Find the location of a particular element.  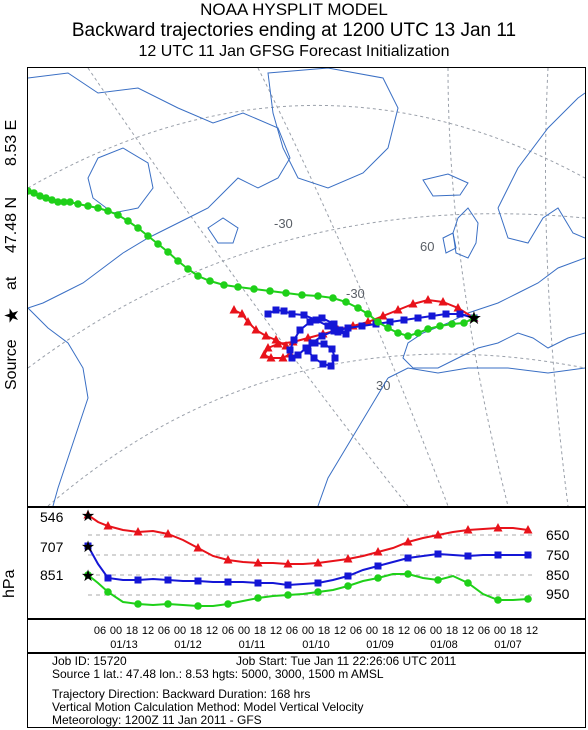

profile-panel: ★ ★ ★ is located at coordinates (306, 563).